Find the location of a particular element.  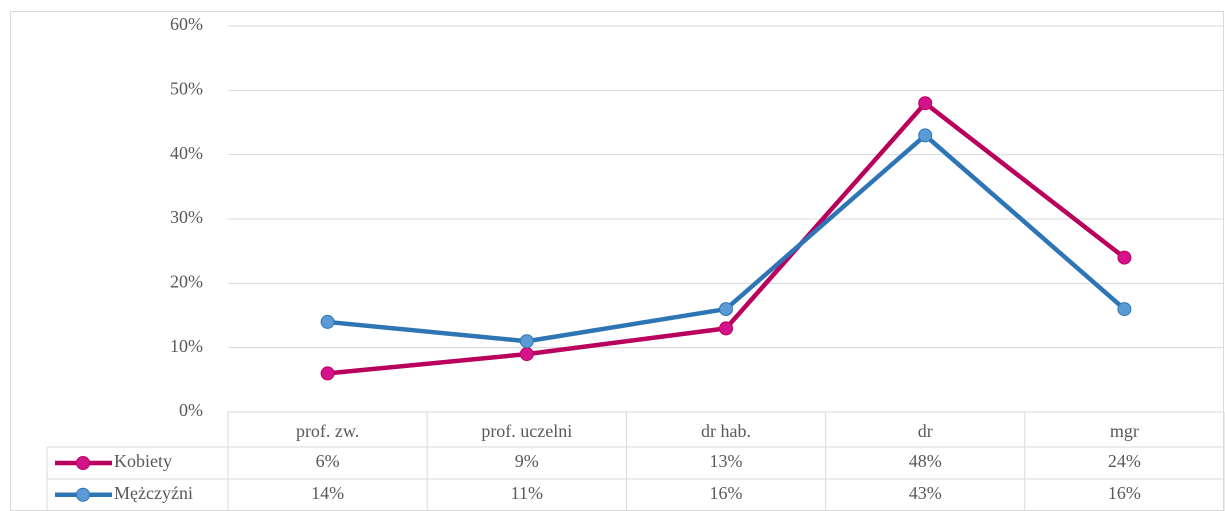

table-value: 14% is located at coordinates (327, 493).